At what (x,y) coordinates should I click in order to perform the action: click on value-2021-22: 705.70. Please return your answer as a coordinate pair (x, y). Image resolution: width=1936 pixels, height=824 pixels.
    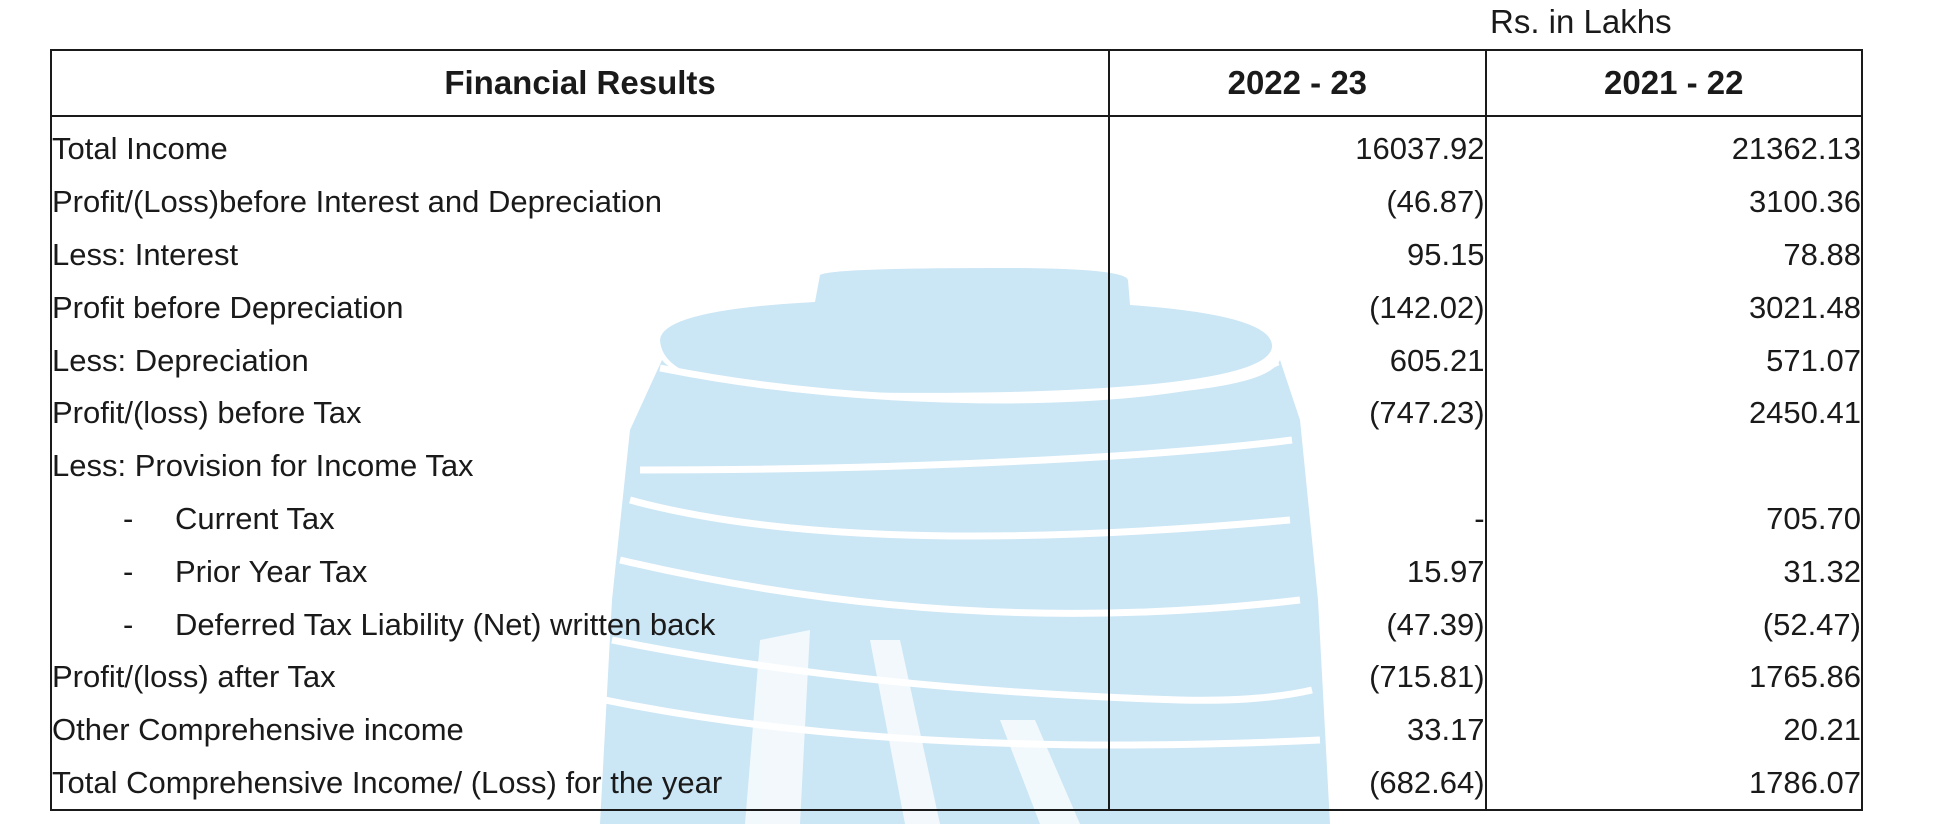
    Looking at the image, I should click on (1673, 519).